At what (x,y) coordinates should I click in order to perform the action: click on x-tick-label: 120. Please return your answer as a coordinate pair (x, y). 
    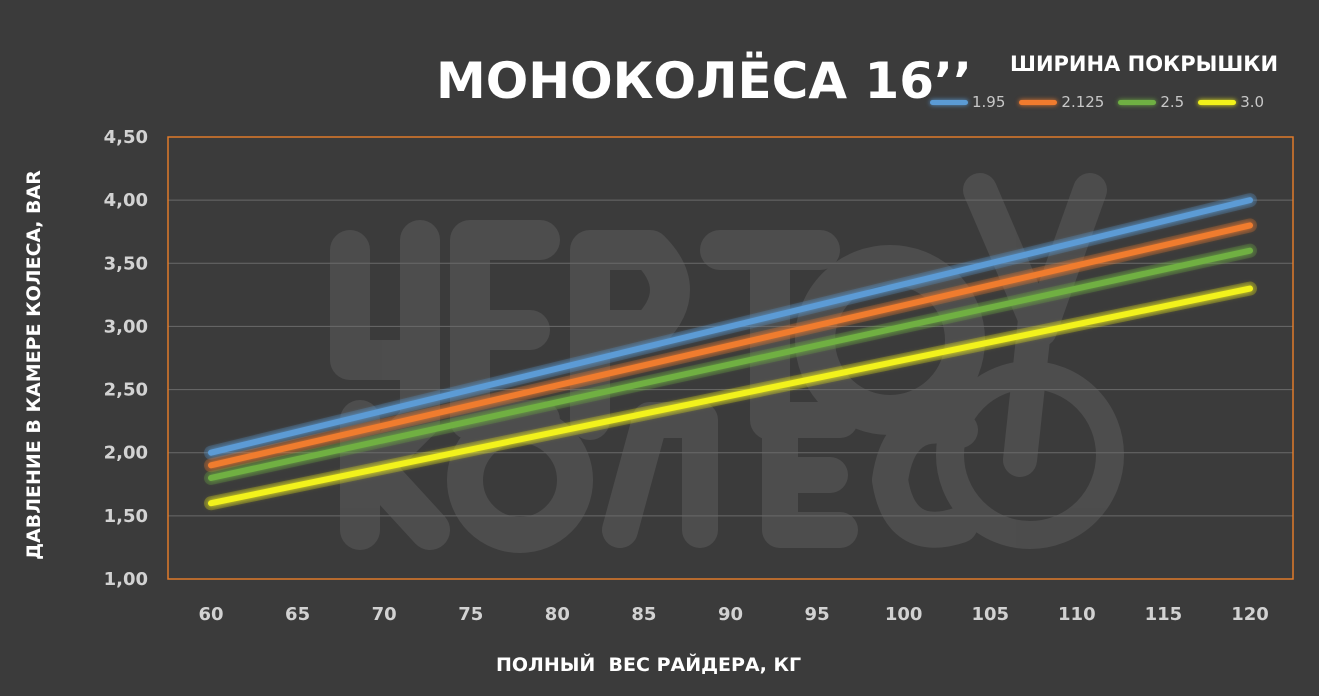
    Looking at the image, I should click on (1250, 614).